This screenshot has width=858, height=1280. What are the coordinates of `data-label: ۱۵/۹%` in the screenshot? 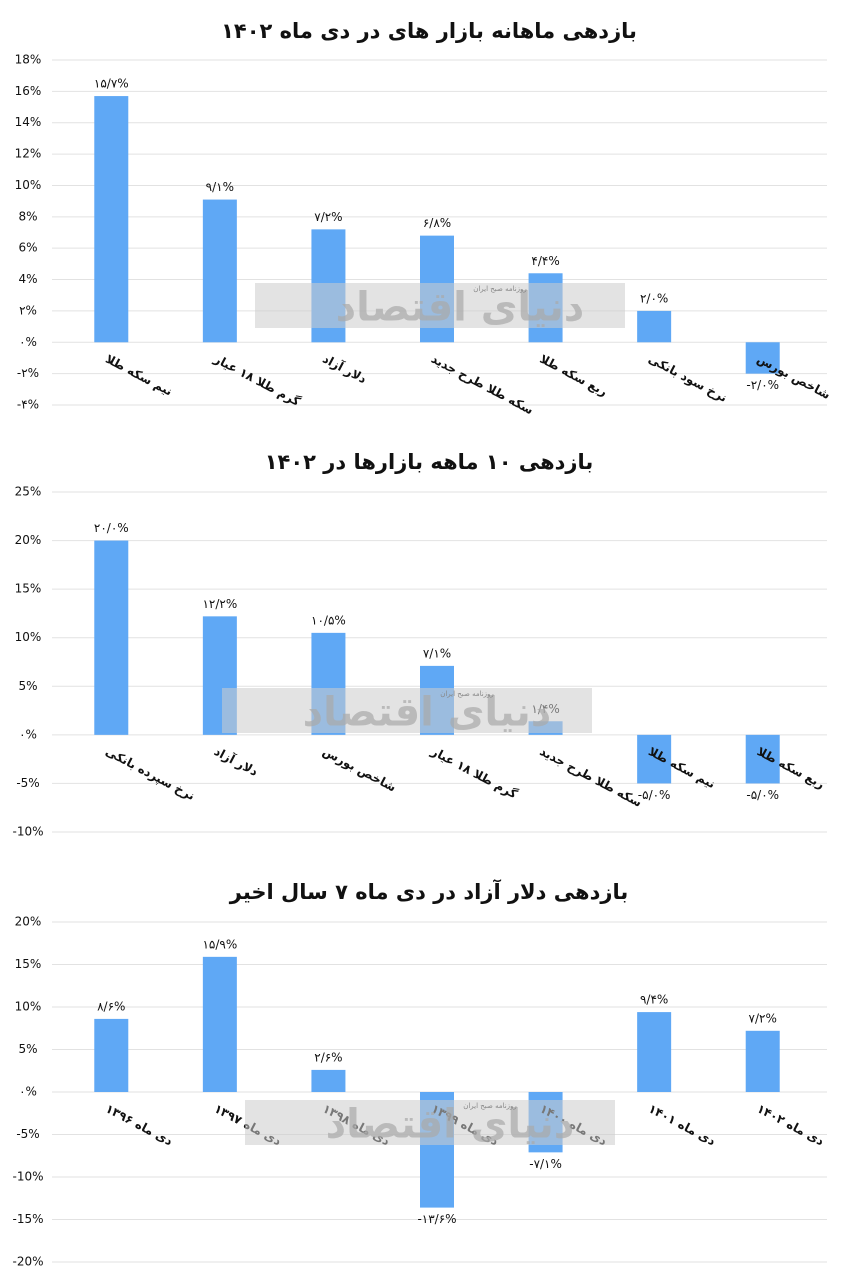 It's located at (219, 944).